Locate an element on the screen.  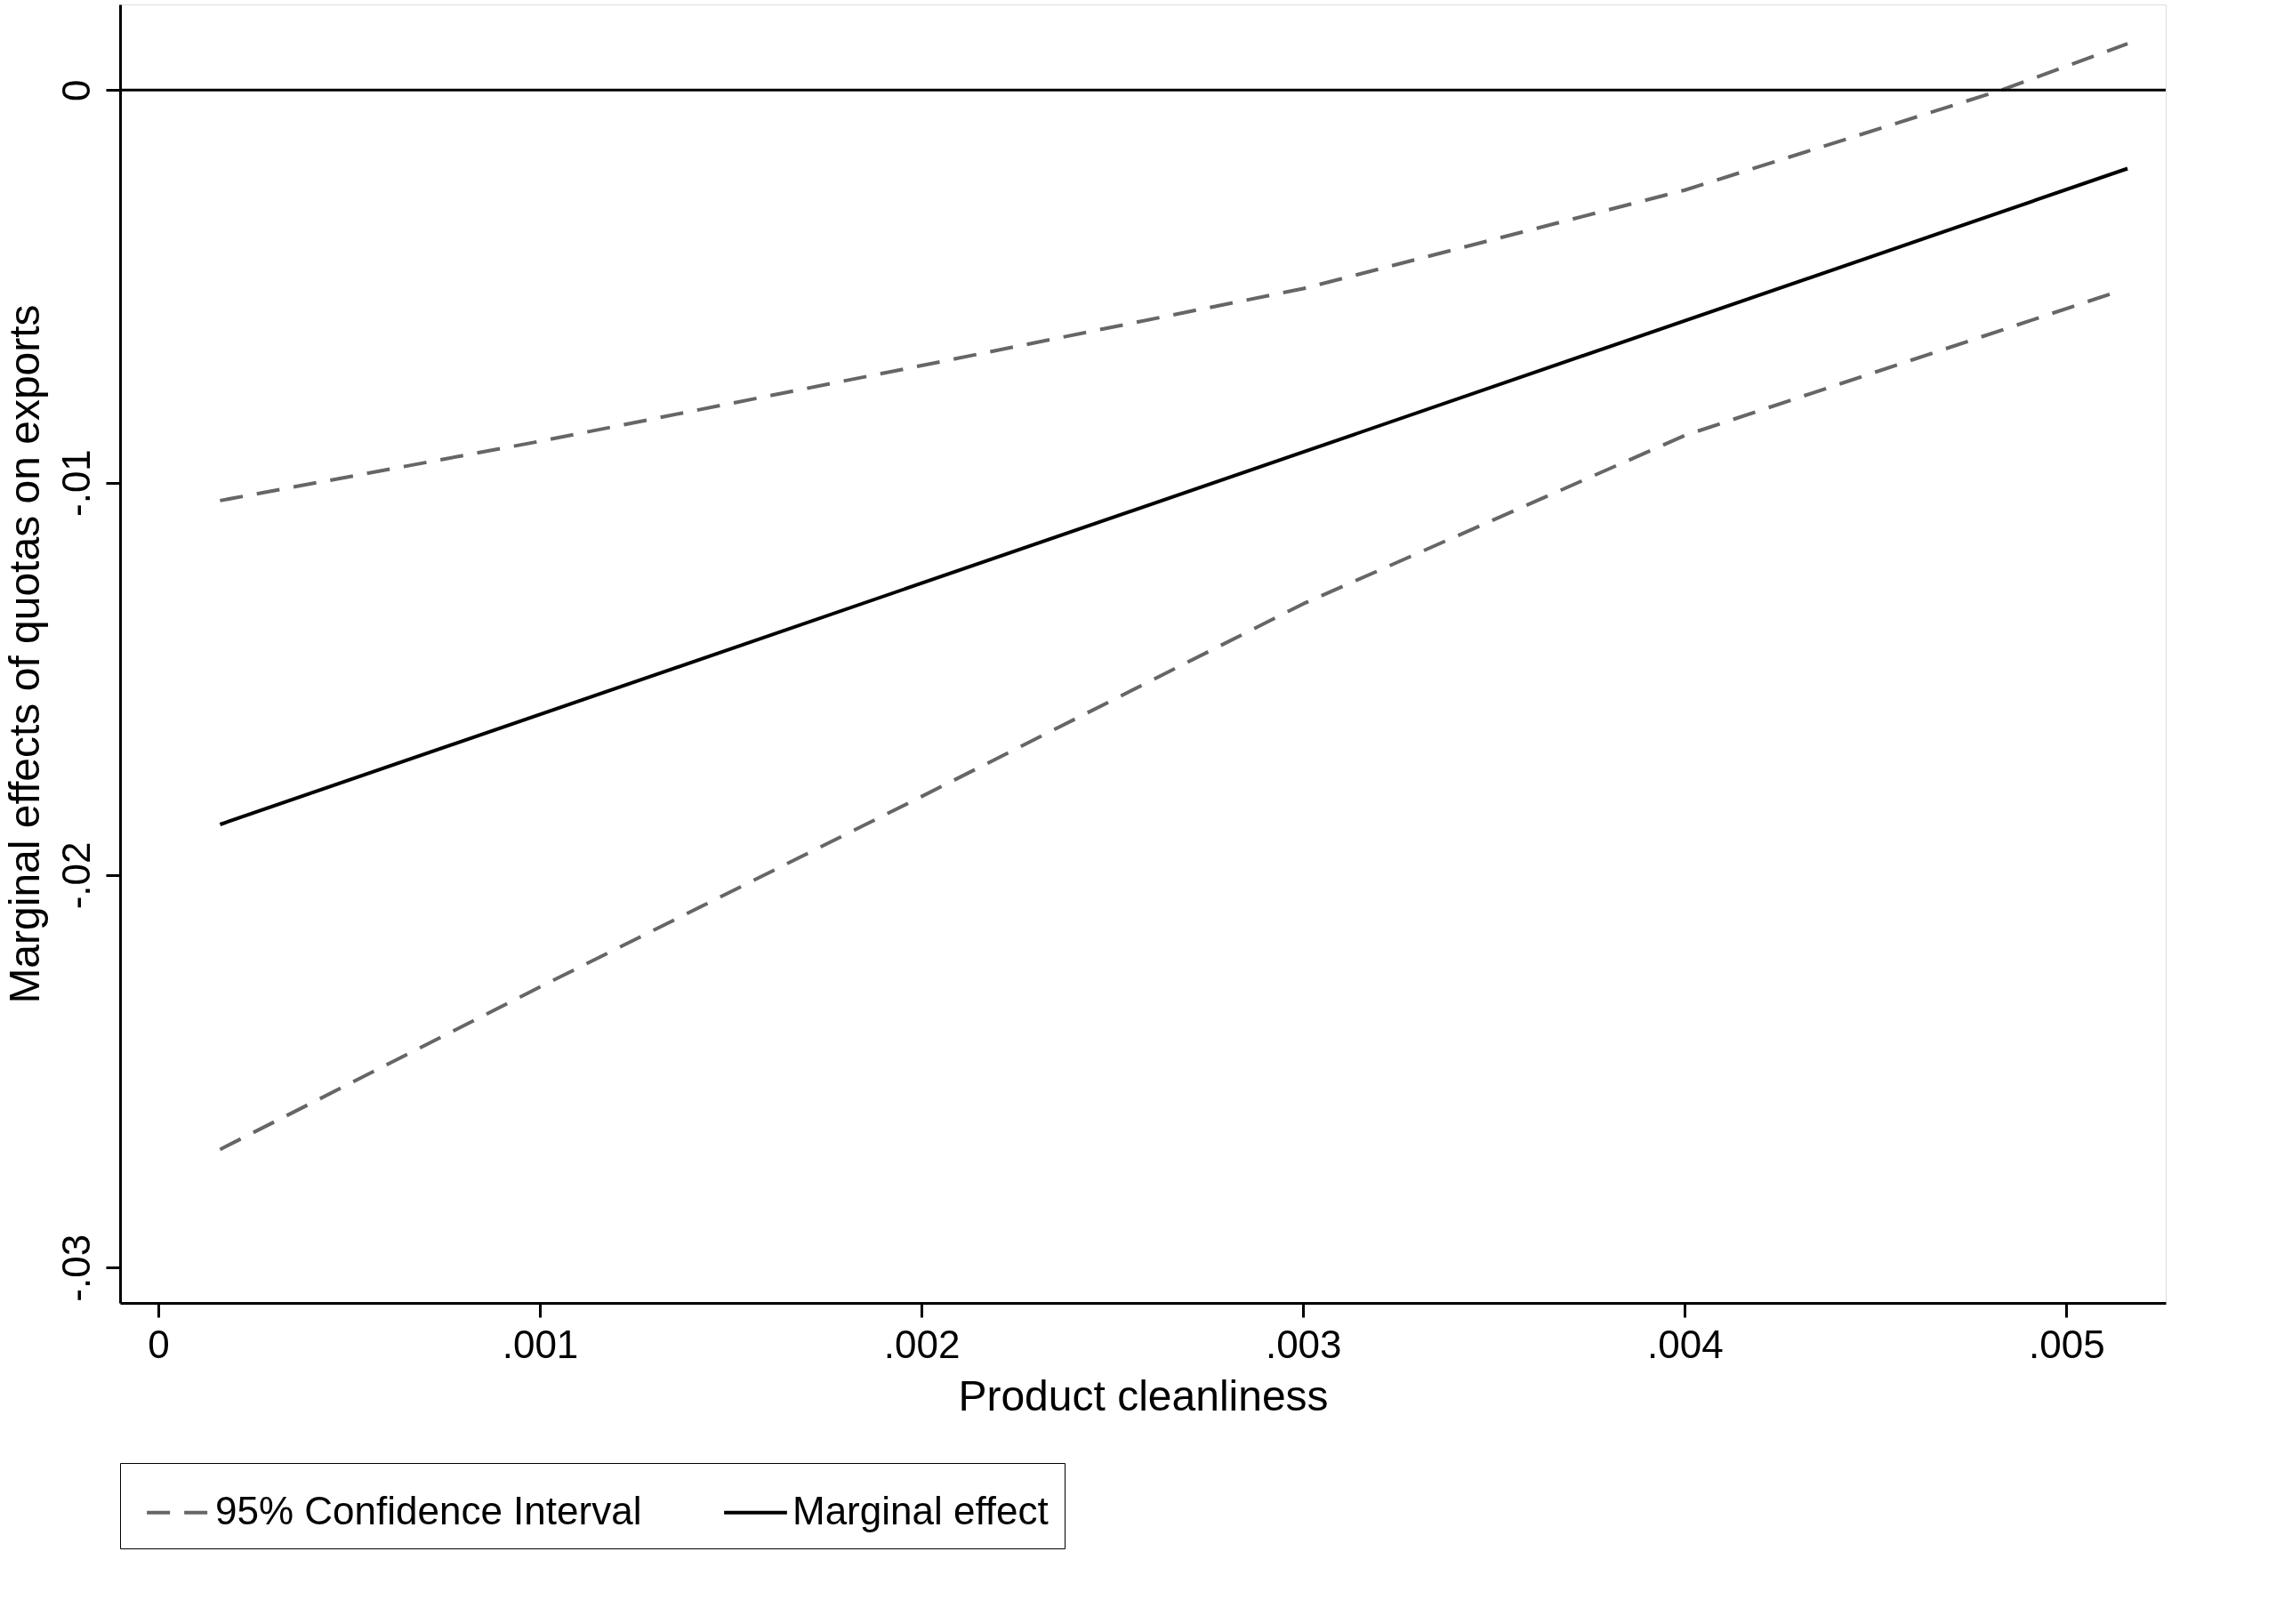
x-tick-label: .002 is located at coordinates (922, 1344).